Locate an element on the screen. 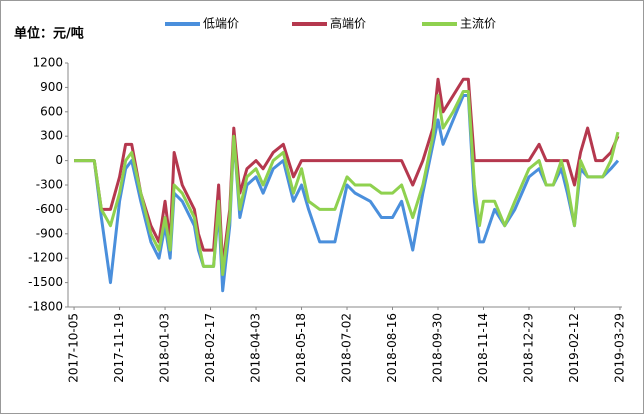 This screenshot has height=414, width=644. y-tick-label: -900 is located at coordinates (49, 233).